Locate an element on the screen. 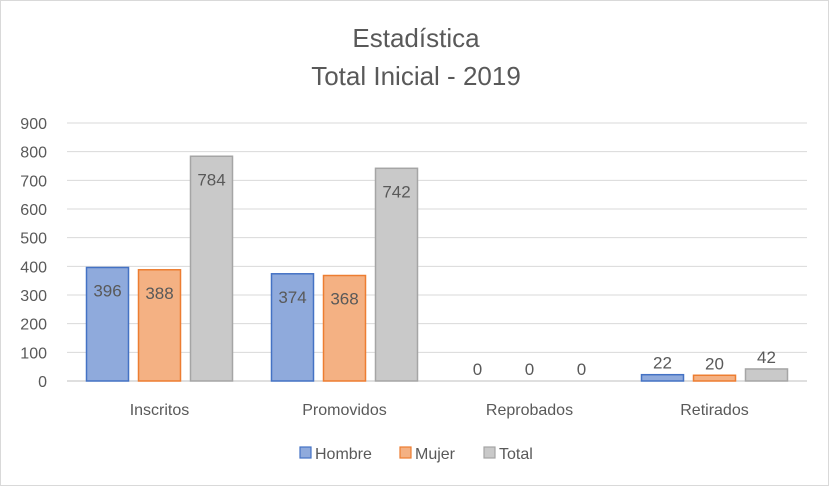  bar-hombre-inscritos is located at coordinates (107, 324).